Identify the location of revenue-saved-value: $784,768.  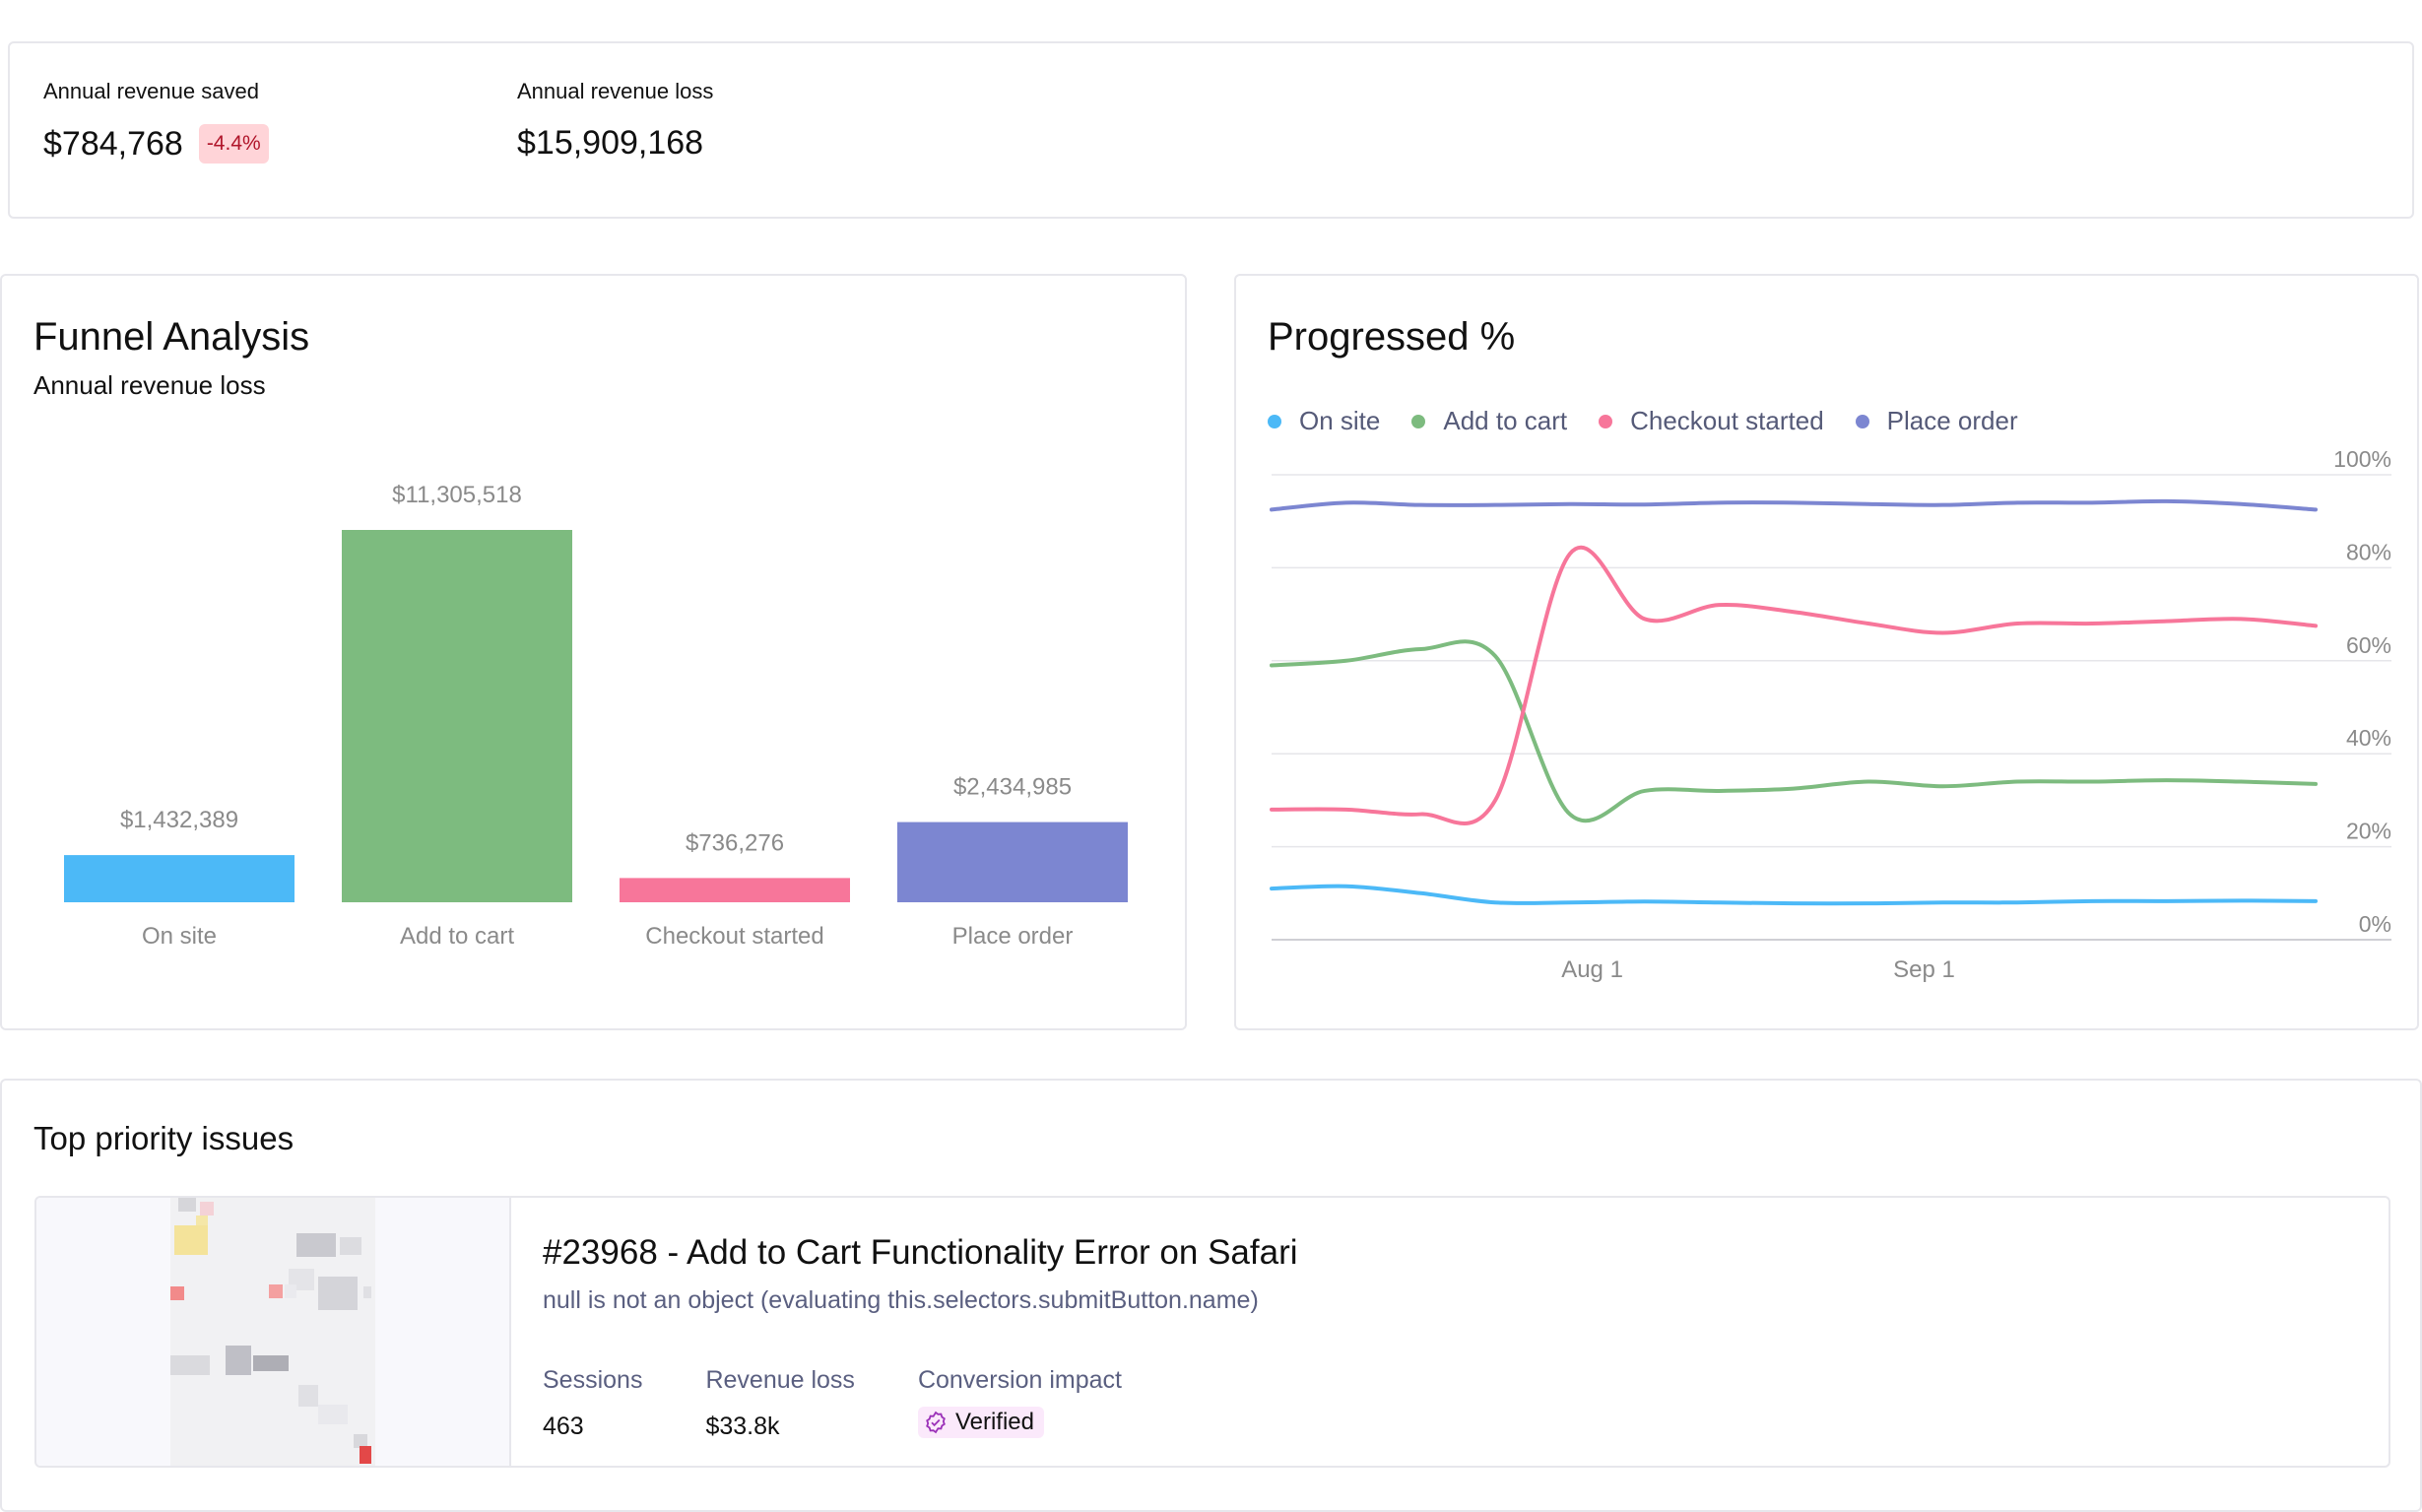
(113, 143).